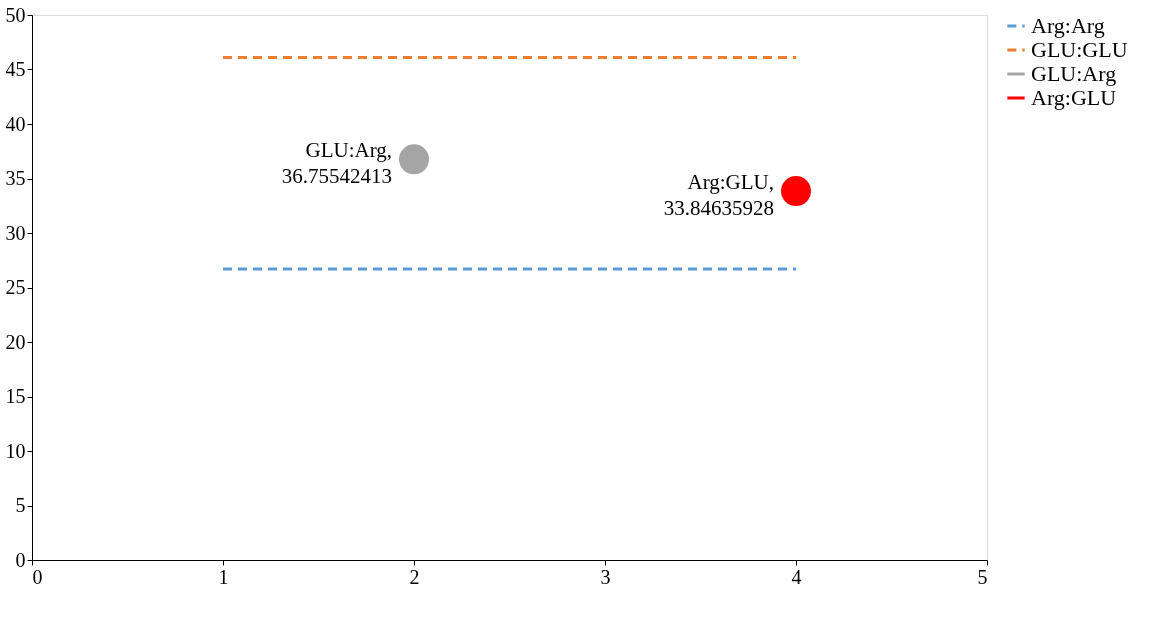 Image resolution: width=1176 pixels, height=625 pixels. I want to click on x-tick-label: 5, so click(982, 576).